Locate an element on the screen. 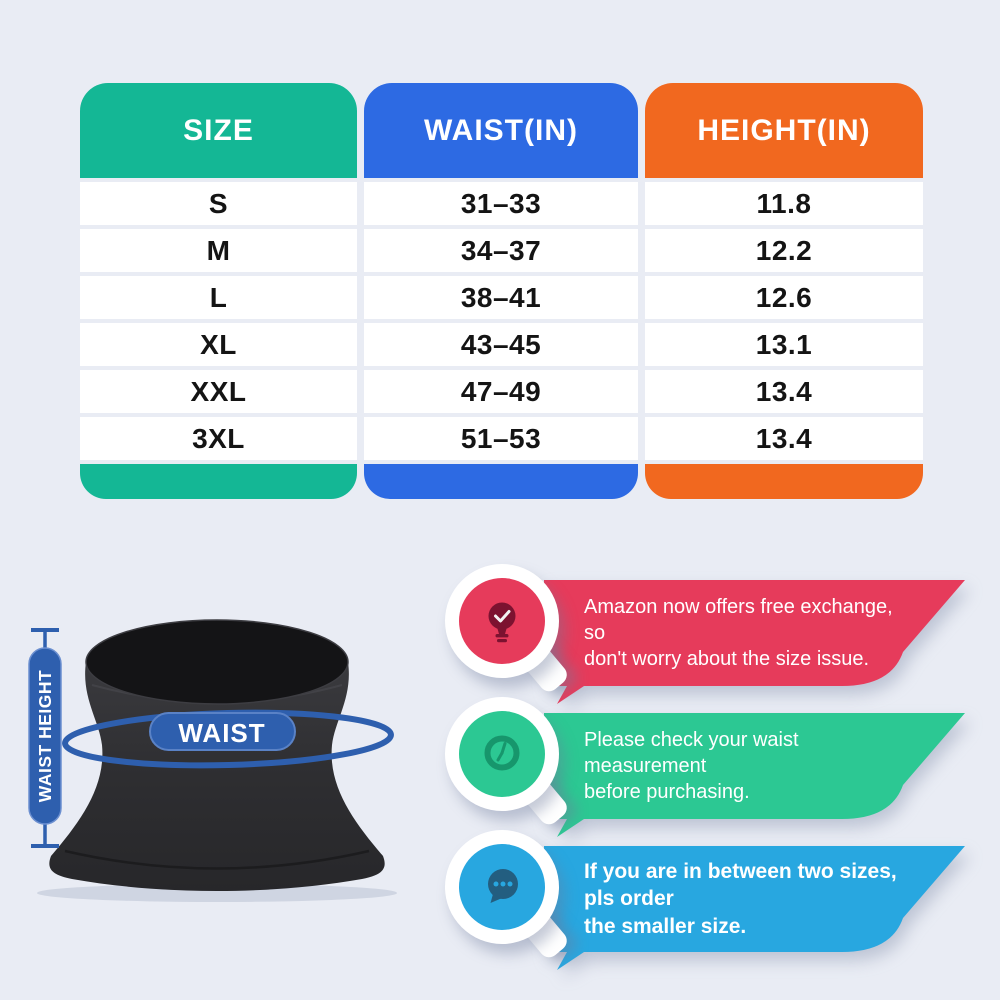 This screenshot has width=1000, height=1000. waist-trainer-diagram: WAIST WAIST HEIGHT is located at coordinates (212, 760).